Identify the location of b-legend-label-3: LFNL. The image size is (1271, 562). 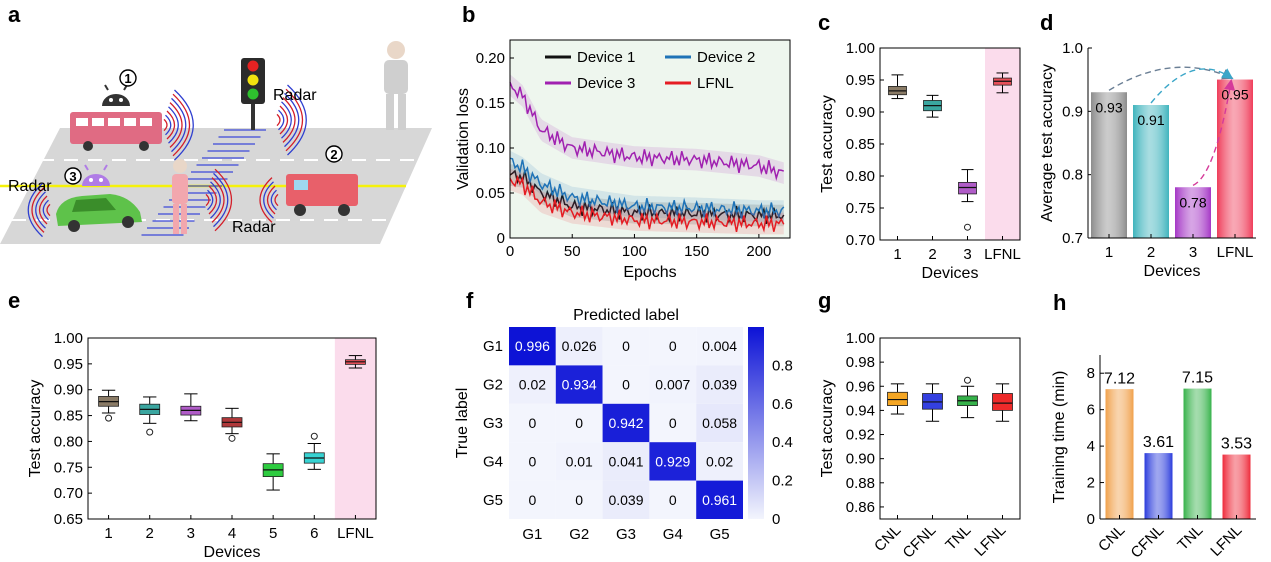
(715, 83).